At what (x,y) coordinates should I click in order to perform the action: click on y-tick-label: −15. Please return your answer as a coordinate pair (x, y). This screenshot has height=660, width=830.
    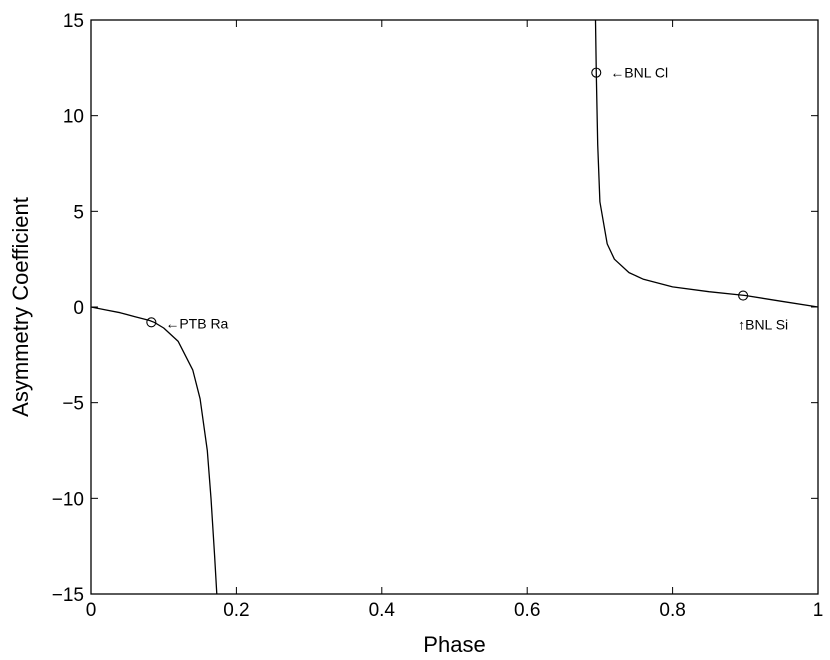
    Looking at the image, I should click on (68, 595).